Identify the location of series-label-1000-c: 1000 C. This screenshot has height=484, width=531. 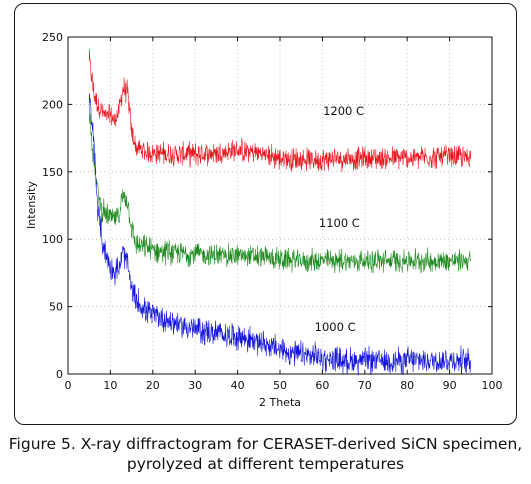
(335, 327).